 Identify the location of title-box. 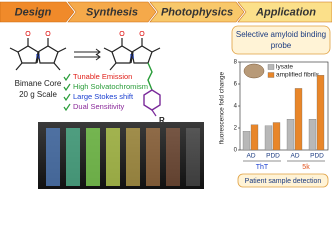
(281, 40).